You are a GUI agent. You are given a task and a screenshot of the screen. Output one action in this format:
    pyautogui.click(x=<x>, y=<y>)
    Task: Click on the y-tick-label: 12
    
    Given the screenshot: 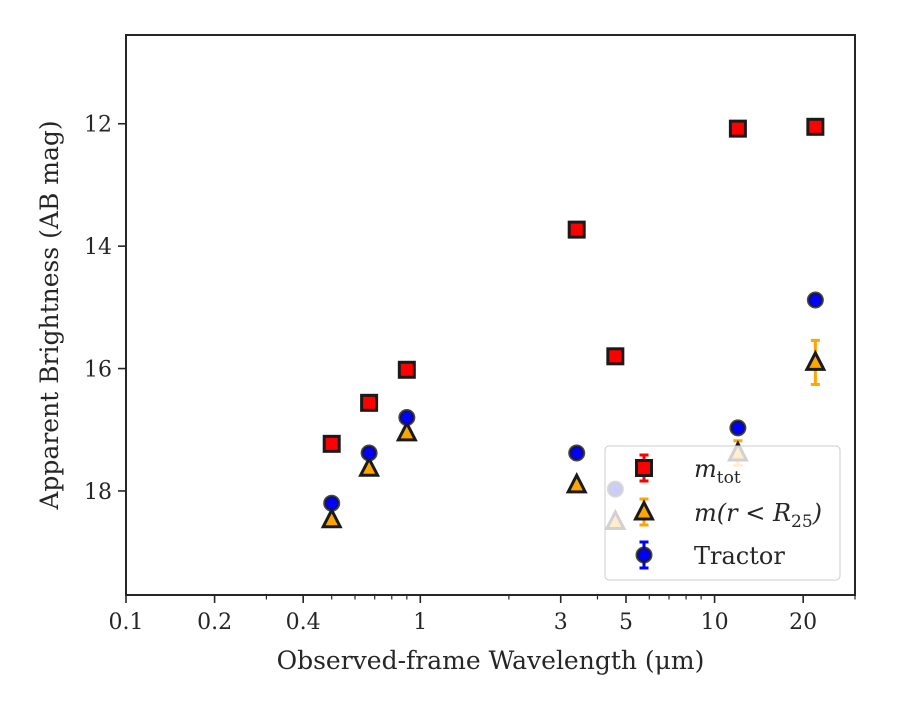 What is the action you would take?
    pyautogui.click(x=98, y=125)
    